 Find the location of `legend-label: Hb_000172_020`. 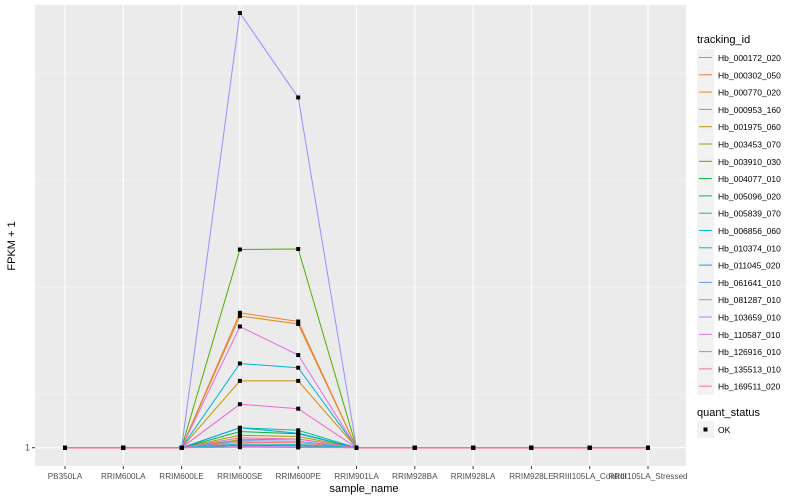

legend-label: Hb_000172_020 is located at coordinates (749, 58).